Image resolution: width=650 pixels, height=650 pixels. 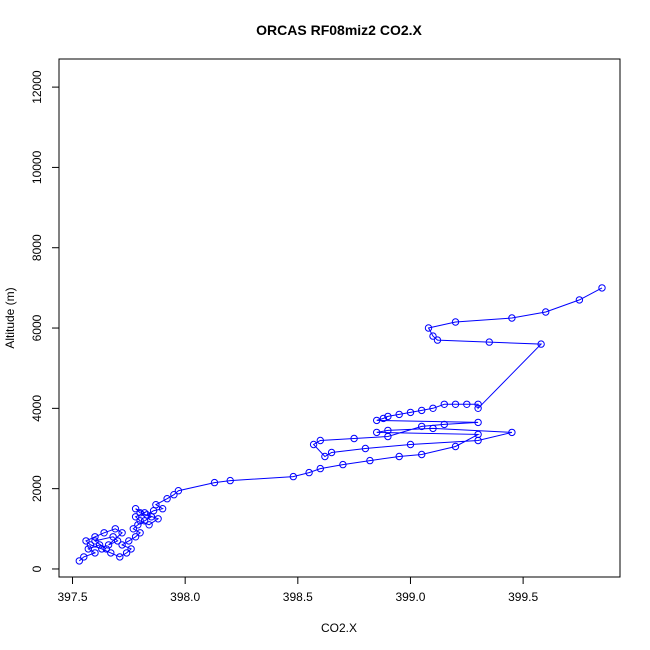 I want to click on x-axis: 397.5 398.0 398.5 399.0 399.5, so click(x=298, y=590).